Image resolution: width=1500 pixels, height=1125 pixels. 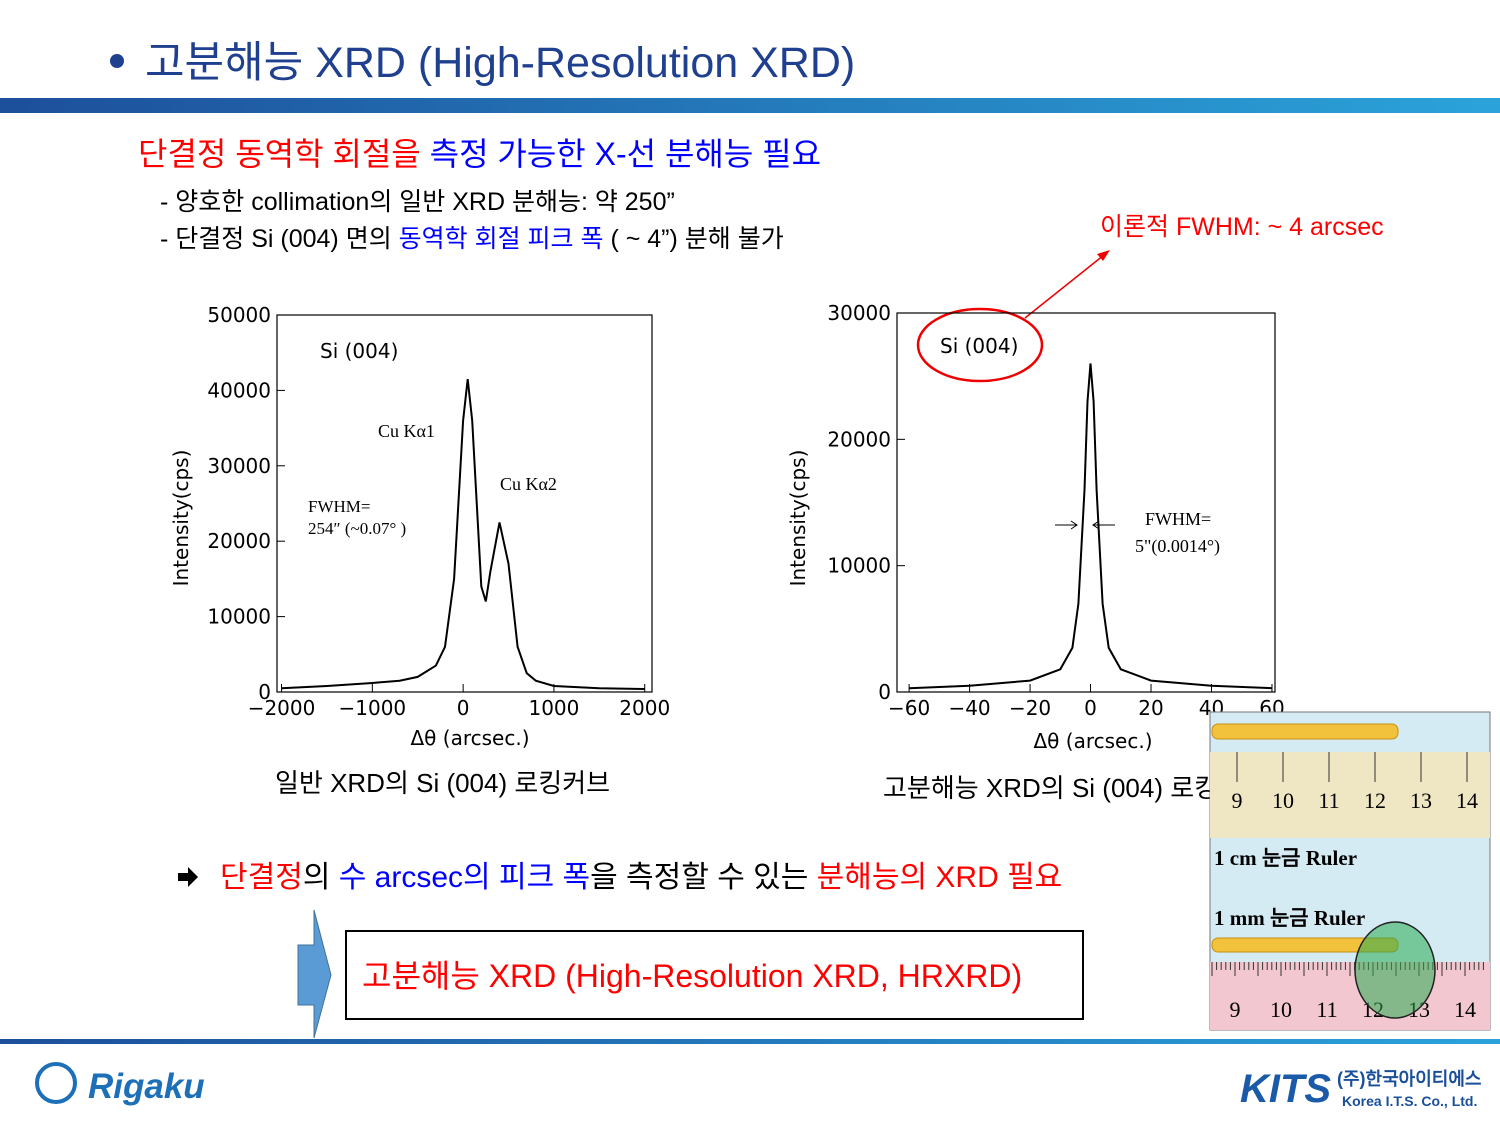 What do you see at coordinates (321, 877) in the screenshot?
I see `conclusion-run: 의` at bounding box center [321, 877].